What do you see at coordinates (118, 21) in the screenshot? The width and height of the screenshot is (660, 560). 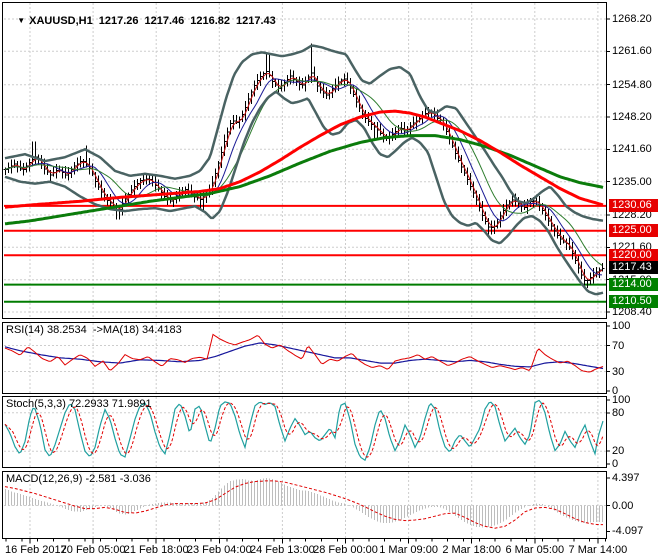 I see `quote-open: 1217.26` at bounding box center [118, 21].